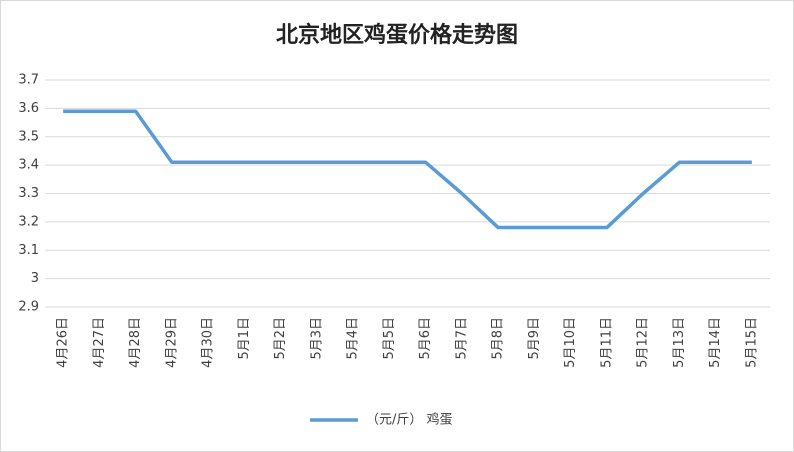 The width and height of the screenshot is (794, 452). What do you see at coordinates (28, 307) in the screenshot?
I see `y-tick-label: 2.9` at bounding box center [28, 307].